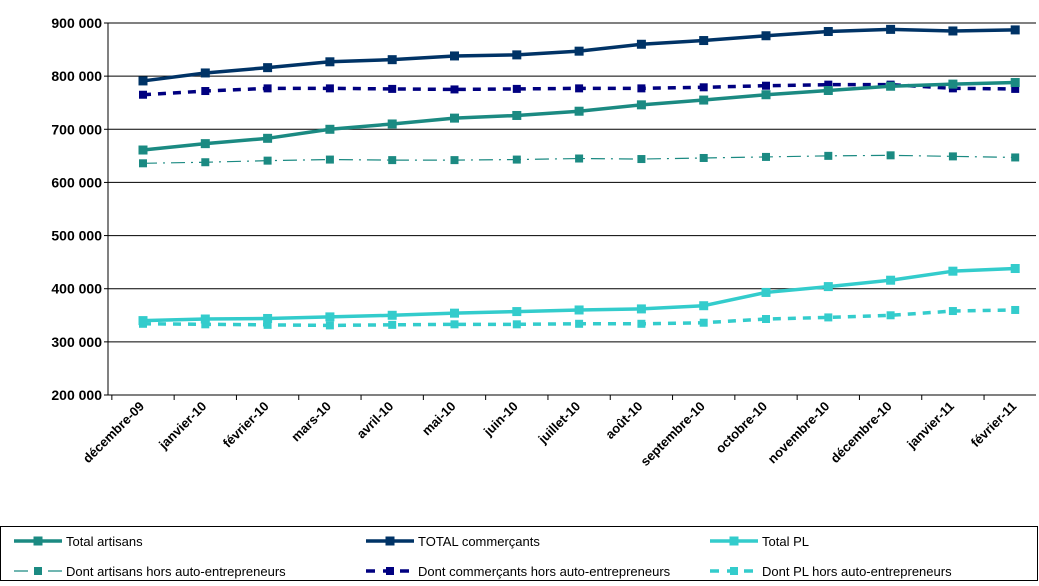  What do you see at coordinates (799, 433) in the screenshot?
I see `x-tick-label: novembre-10` at bounding box center [799, 433].